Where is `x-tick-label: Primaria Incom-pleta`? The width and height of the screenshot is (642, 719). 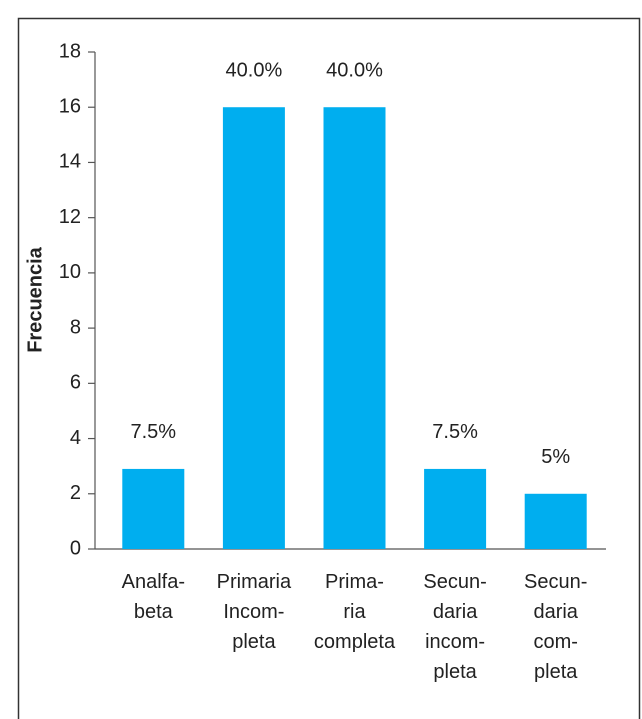 x-tick-label: Primaria Incom-pleta is located at coordinates (254, 612).